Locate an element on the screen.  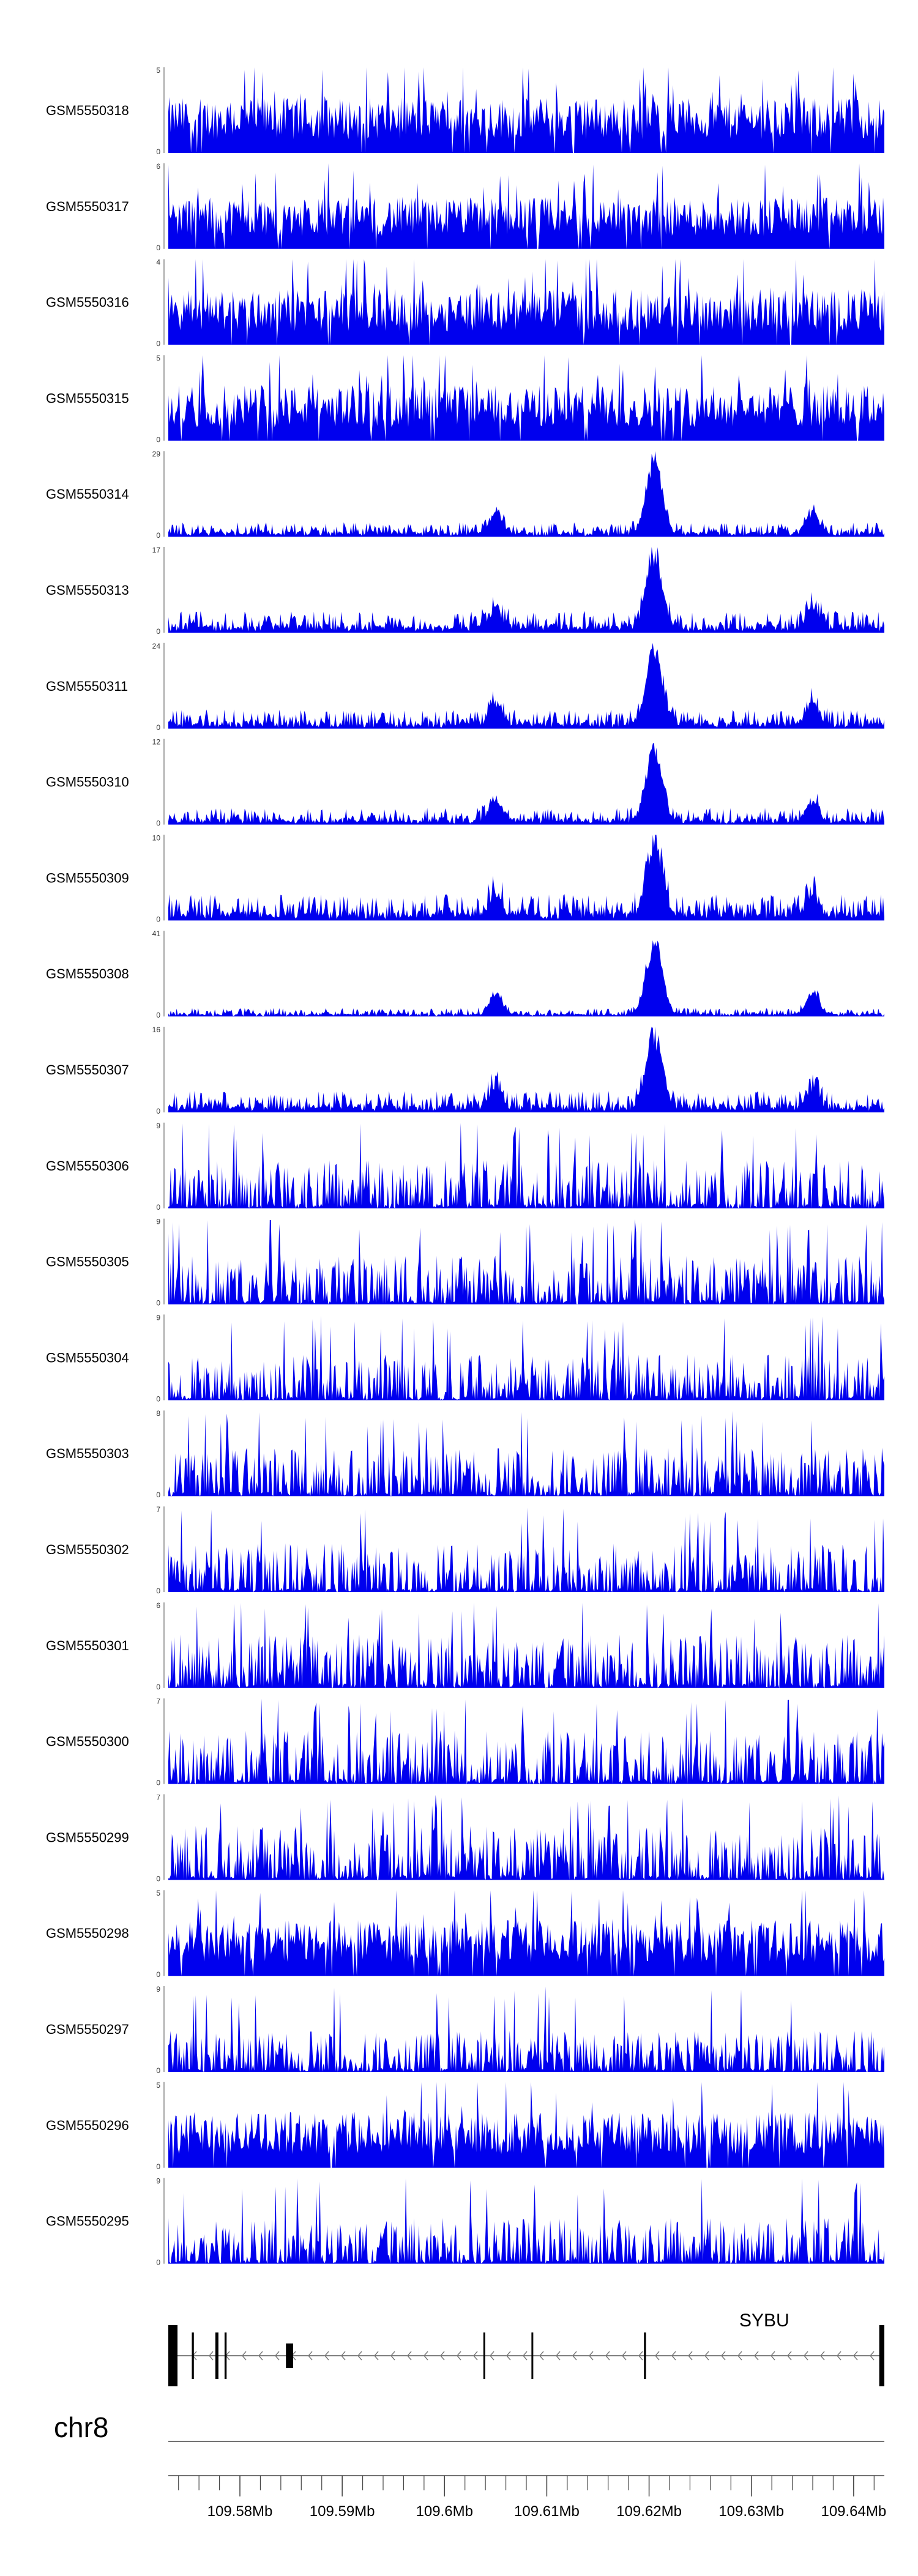
track-GSM5550310: GSM5550310 12 0 is located at coordinates (465, 783).